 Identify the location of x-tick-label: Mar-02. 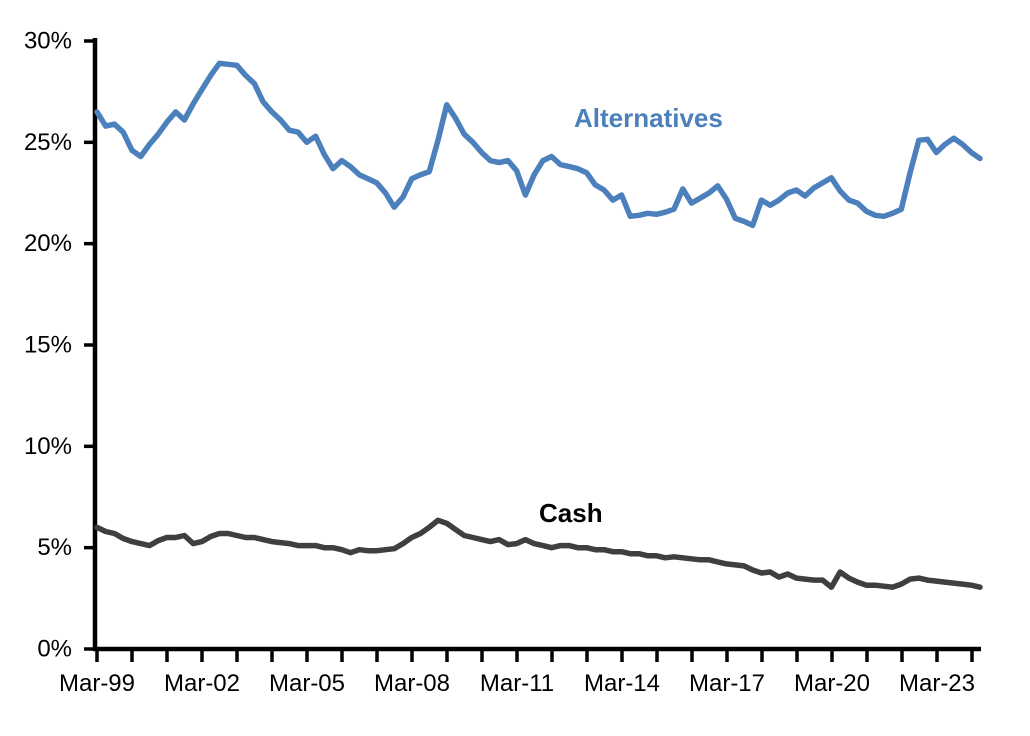
(202, 683).